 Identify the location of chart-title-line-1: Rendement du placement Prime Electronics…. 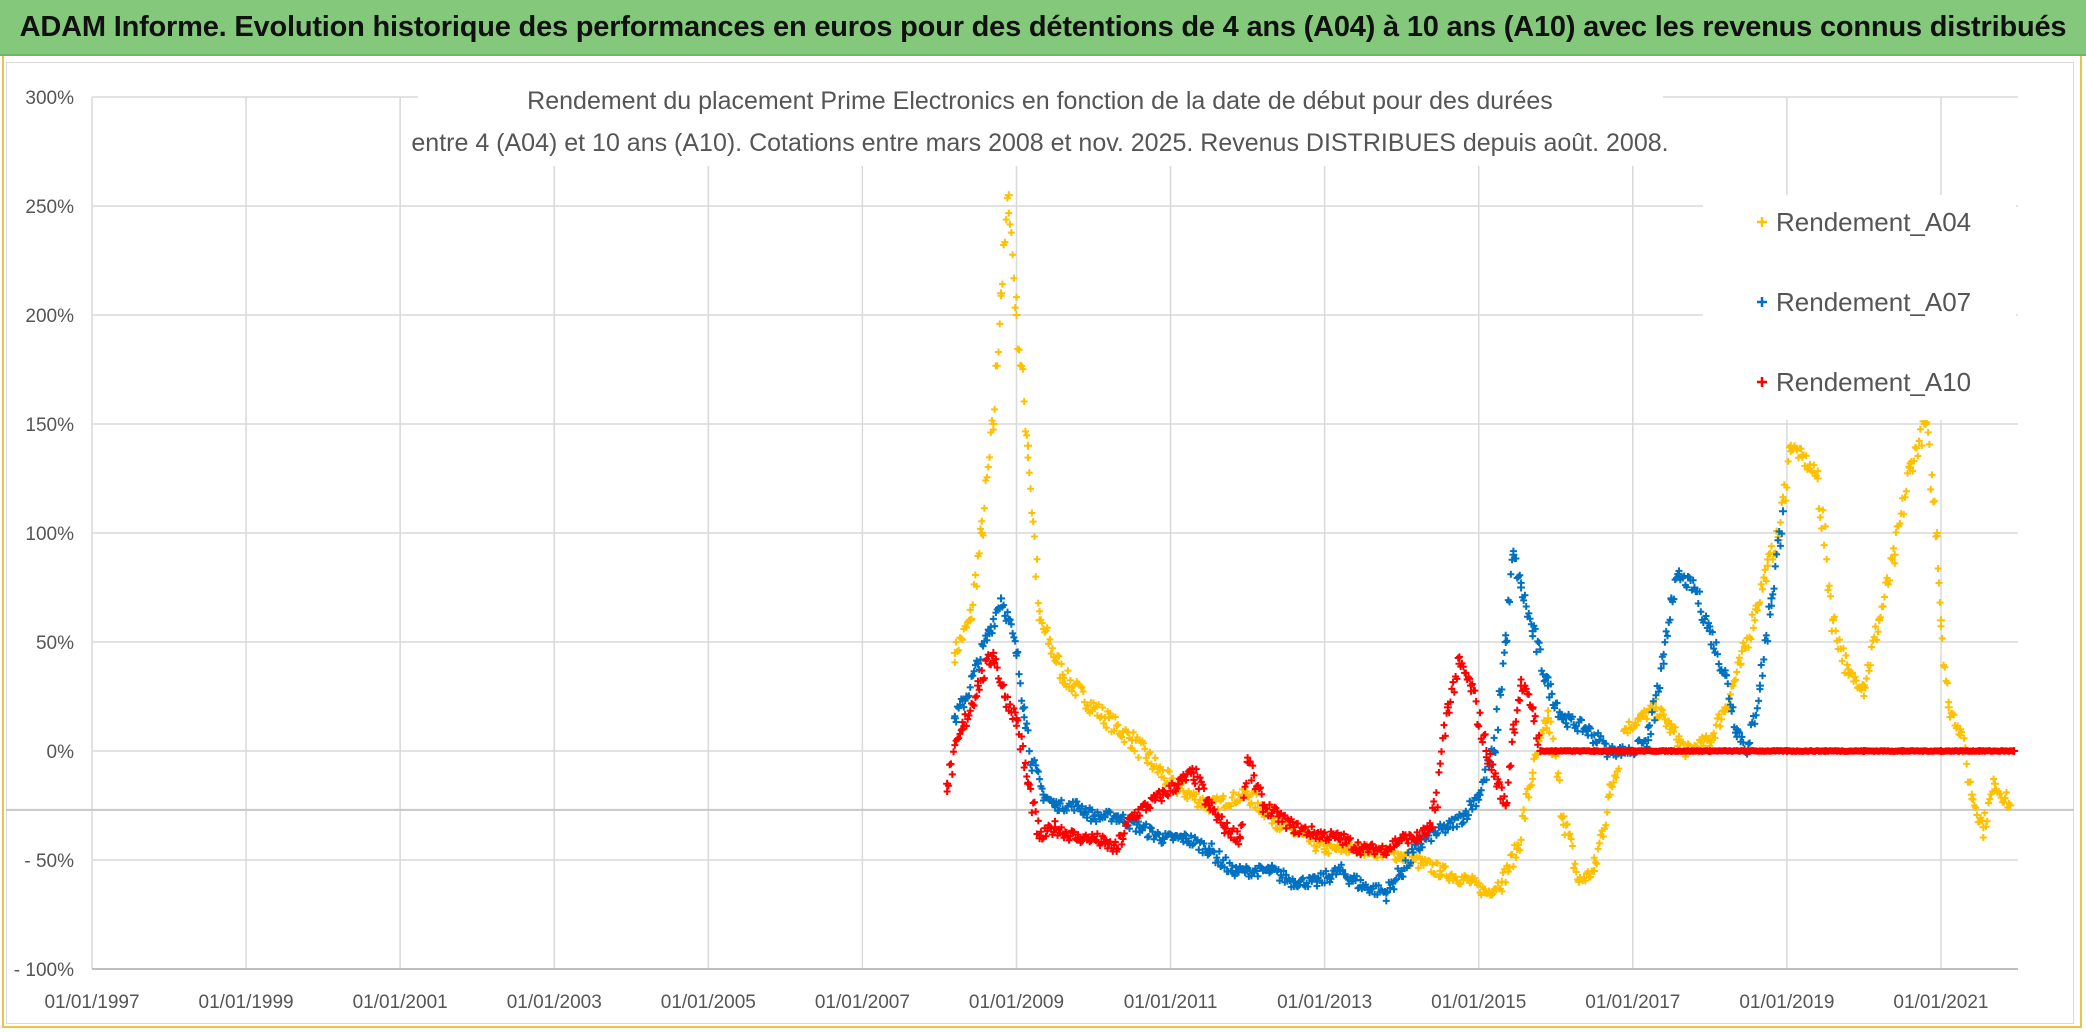
(1040, 101).